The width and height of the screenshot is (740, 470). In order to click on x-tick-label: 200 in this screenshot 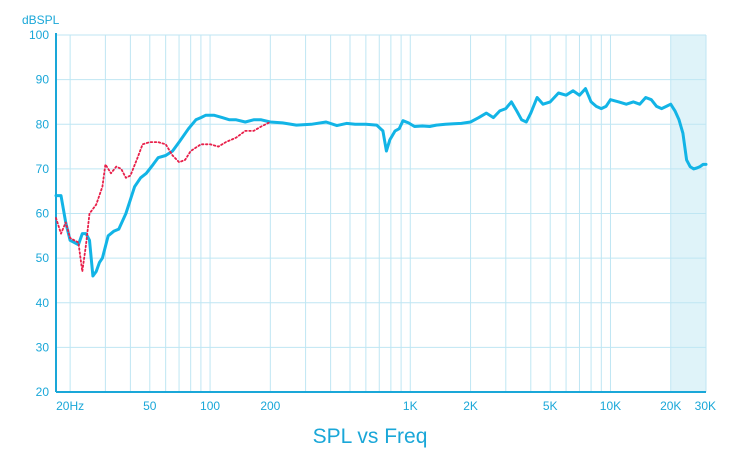, I will do `click(270, 406)`.